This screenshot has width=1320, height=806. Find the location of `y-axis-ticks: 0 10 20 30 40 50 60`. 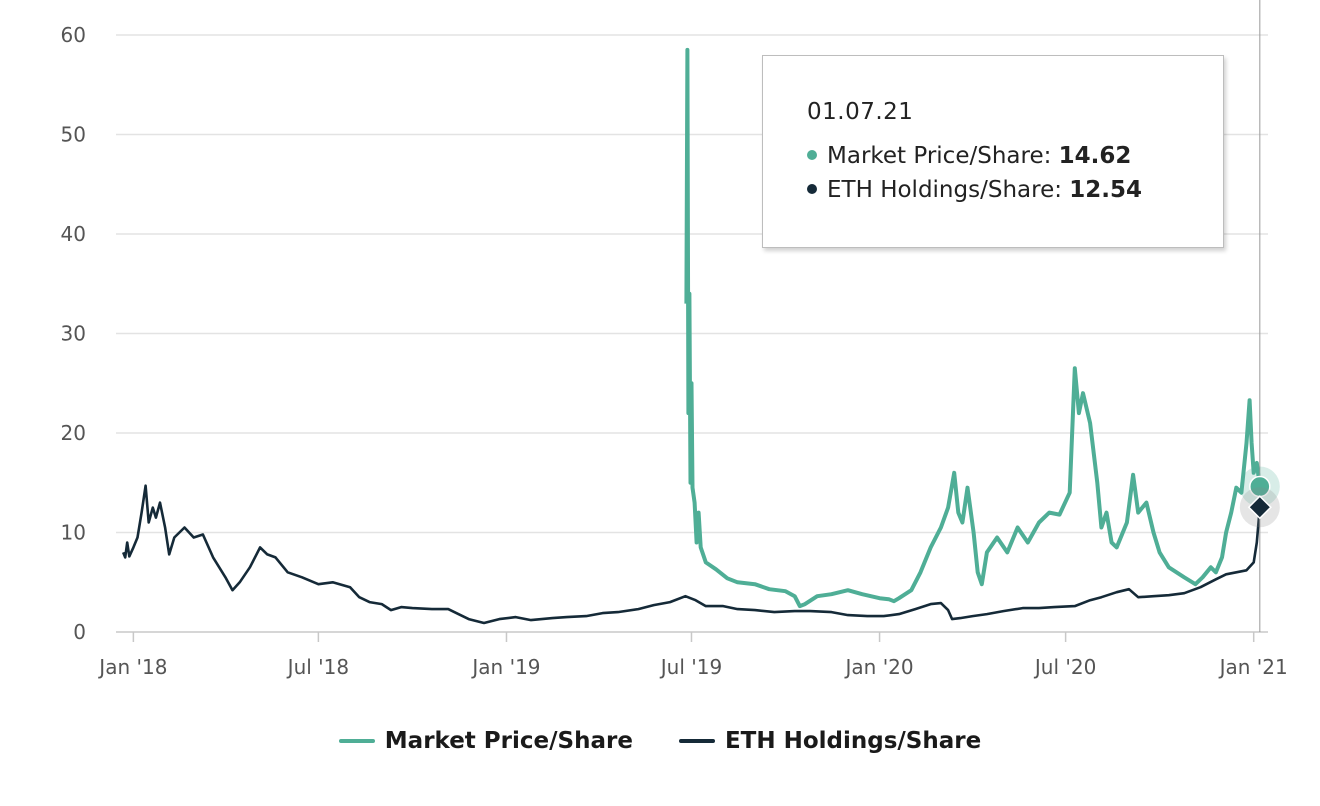

y-axis-ticks: 0 10 20 30 40 50 60 is located at coordinates (73, 333).